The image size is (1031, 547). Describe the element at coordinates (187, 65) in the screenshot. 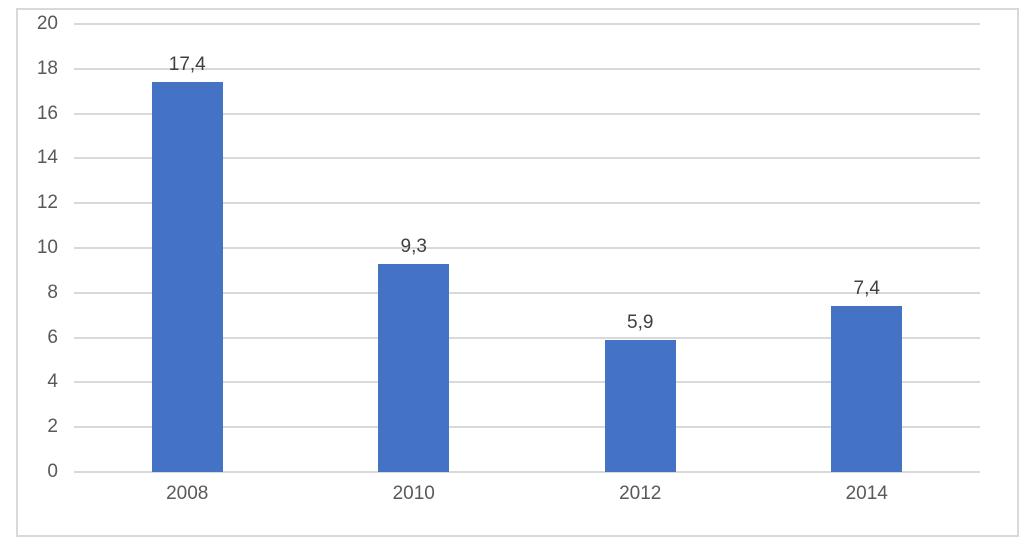

I see `bar-value-label: 17,4` at that location.